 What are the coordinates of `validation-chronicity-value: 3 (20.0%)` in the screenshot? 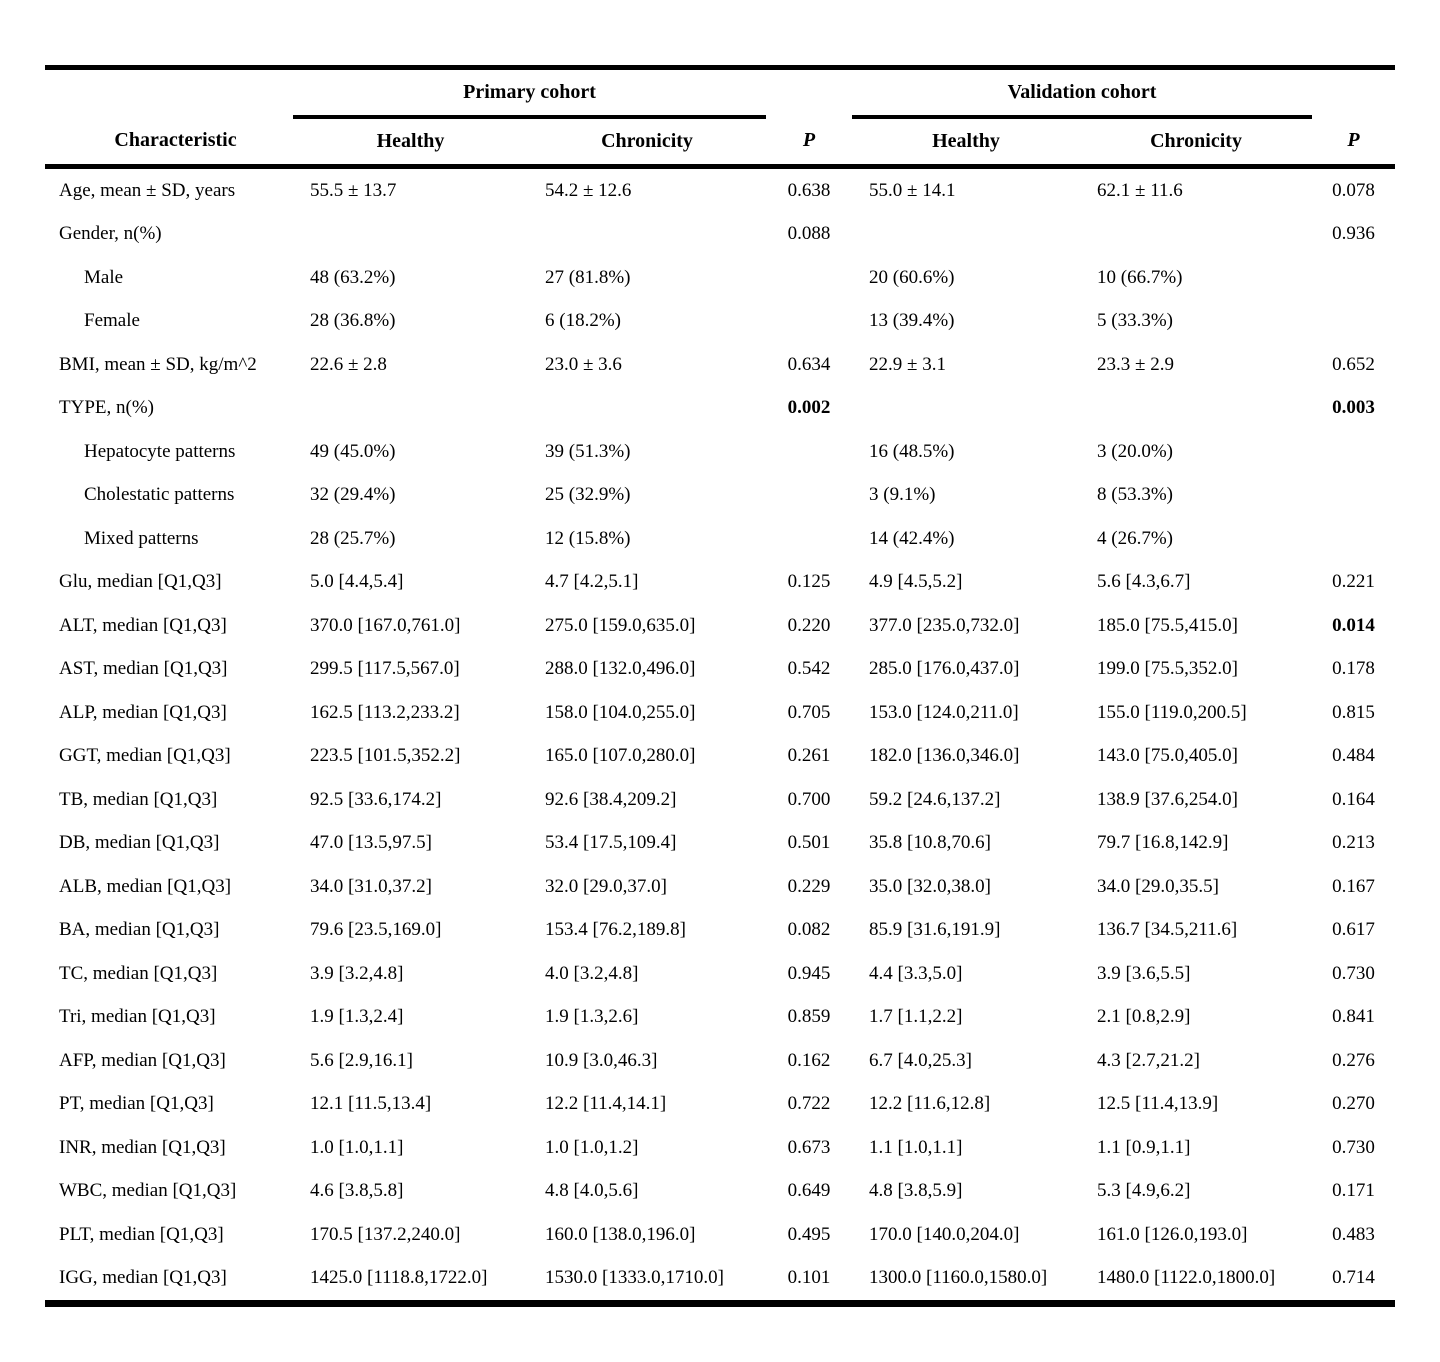 It's located at (1135, 451).